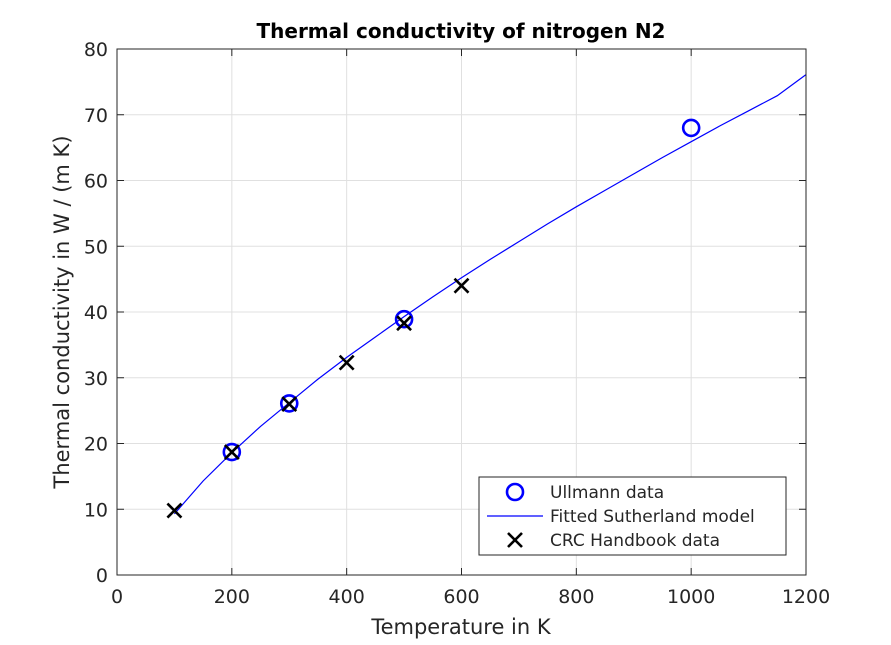  I want to click on x-tick-label: 800, so click(576, 597).